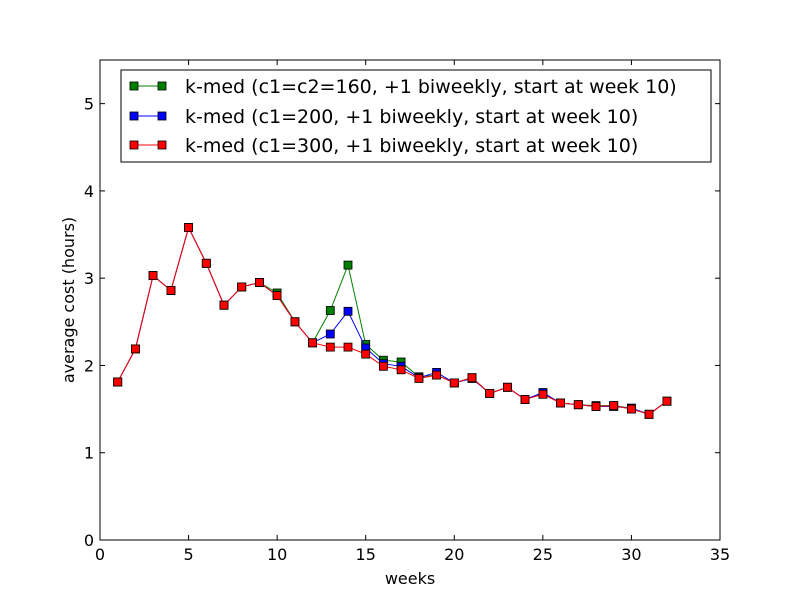 This screenshot has width=800, height=600. I want to click on x-tick-label: 25, so click(543, 554).